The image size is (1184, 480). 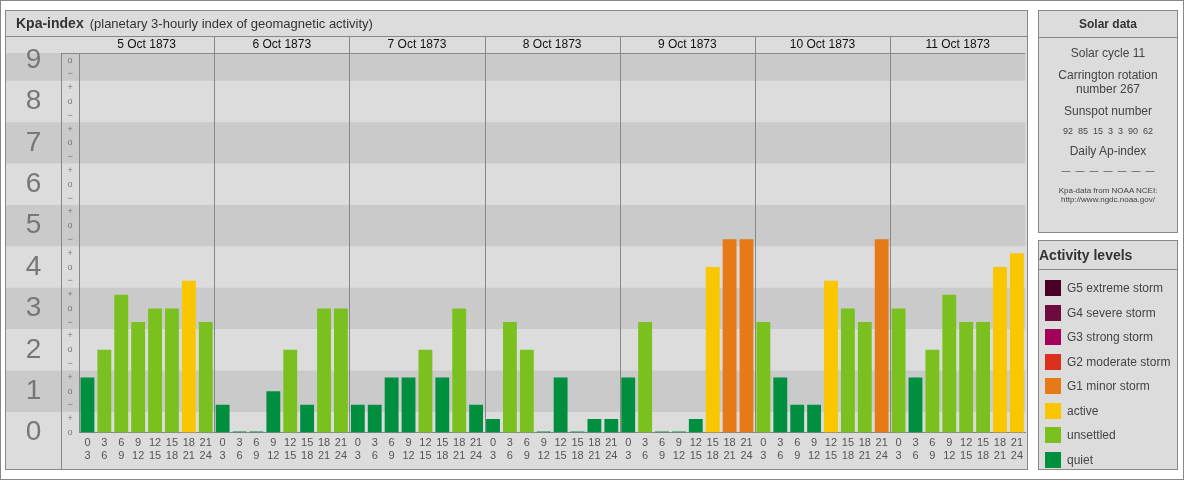 I want to click on text: Daily Ap-index, so click(x=1108, y=151).